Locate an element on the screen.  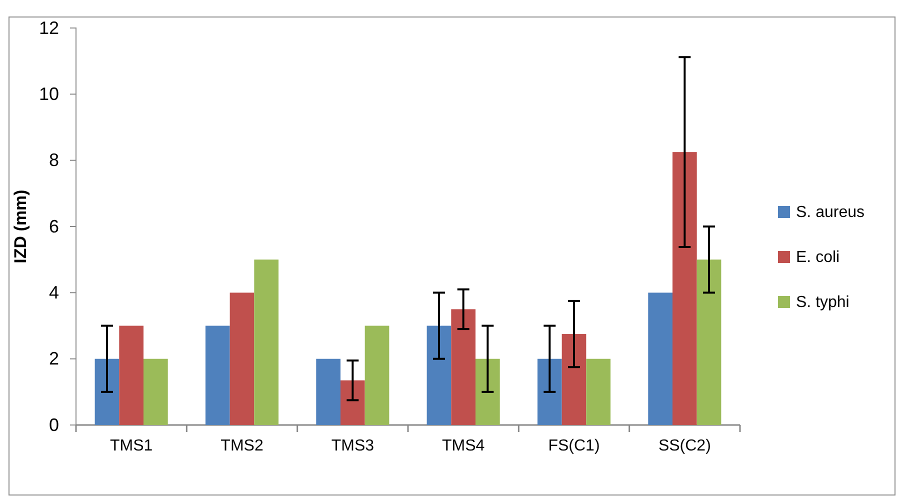
y-axis-title: IZD (mm) is located at coordinates (20, 227).